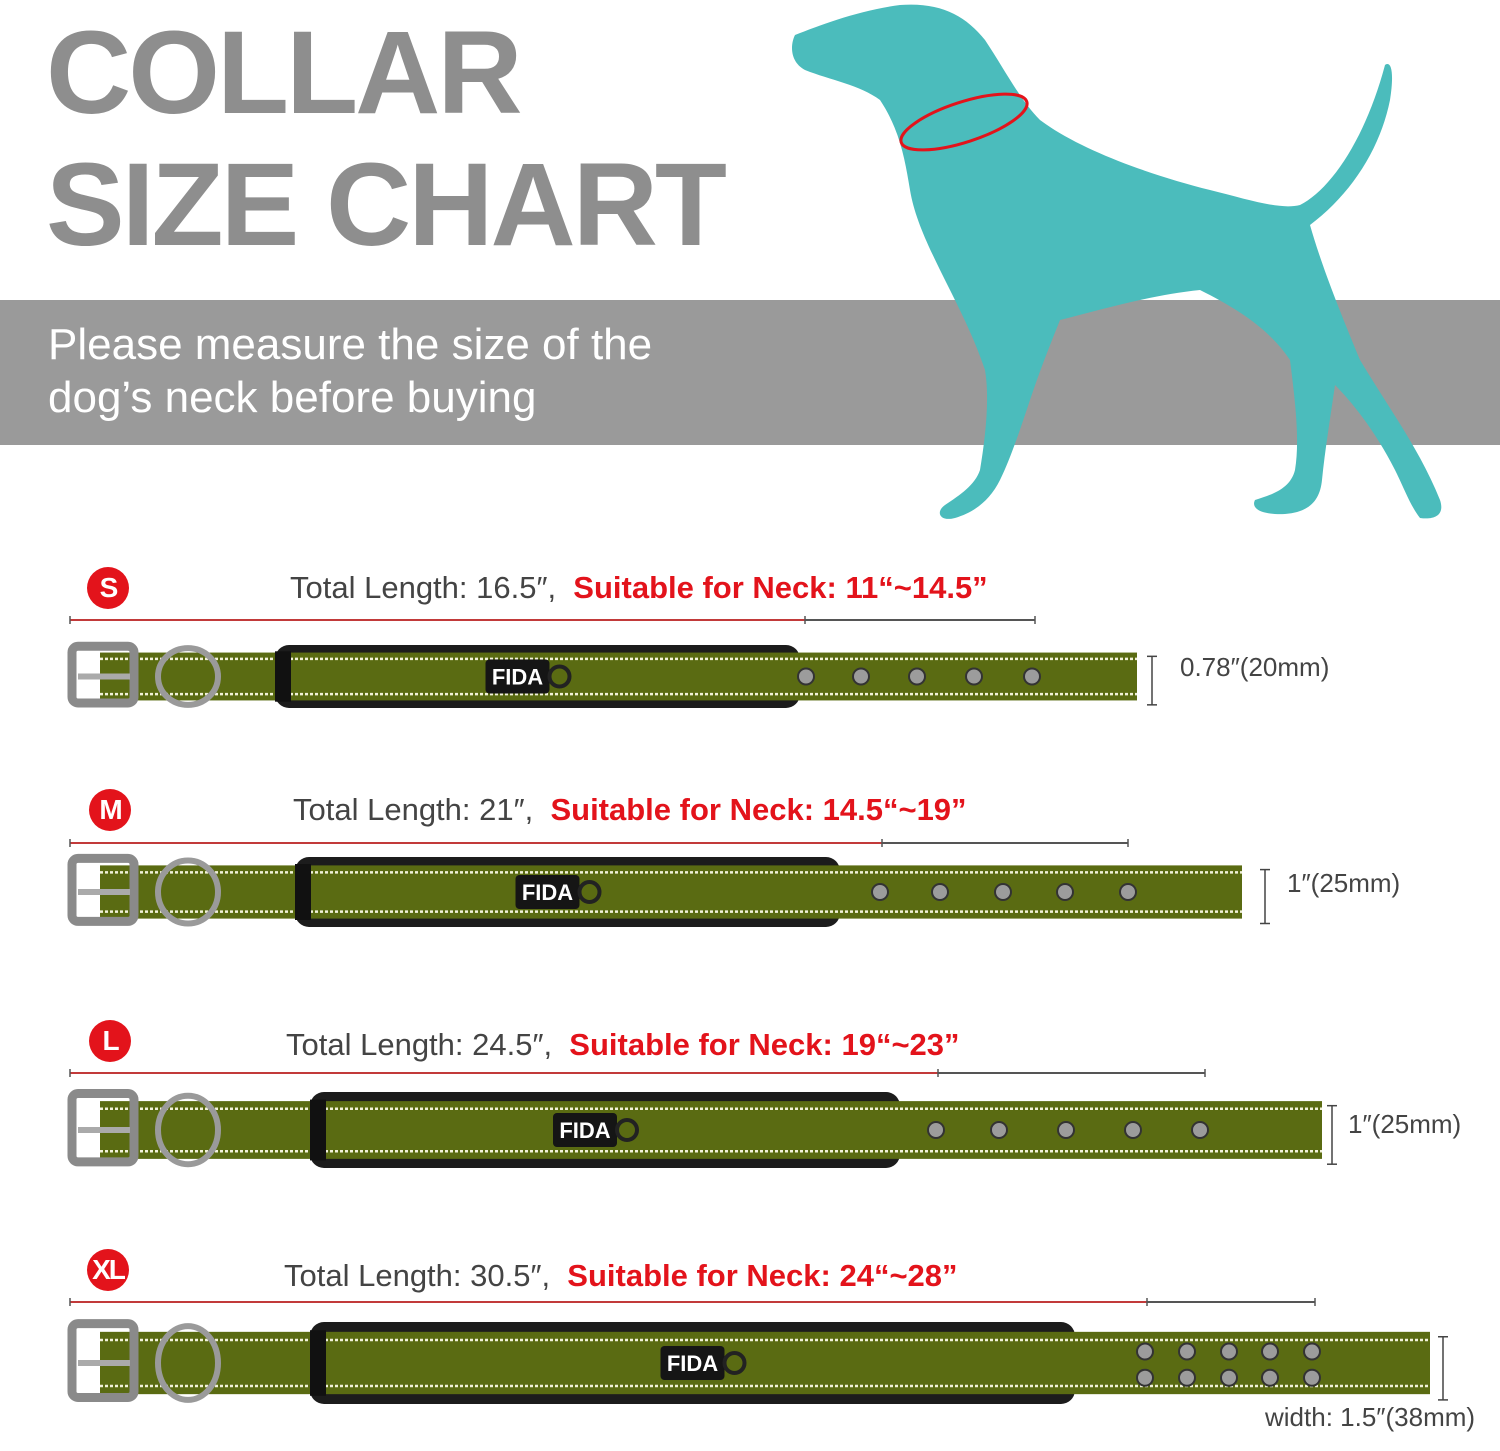 This screenshot has width=1500, height=1451. Describe the element at coordinates (108, 1270) in the screenshot. I see `size-badge: XL` at that location.